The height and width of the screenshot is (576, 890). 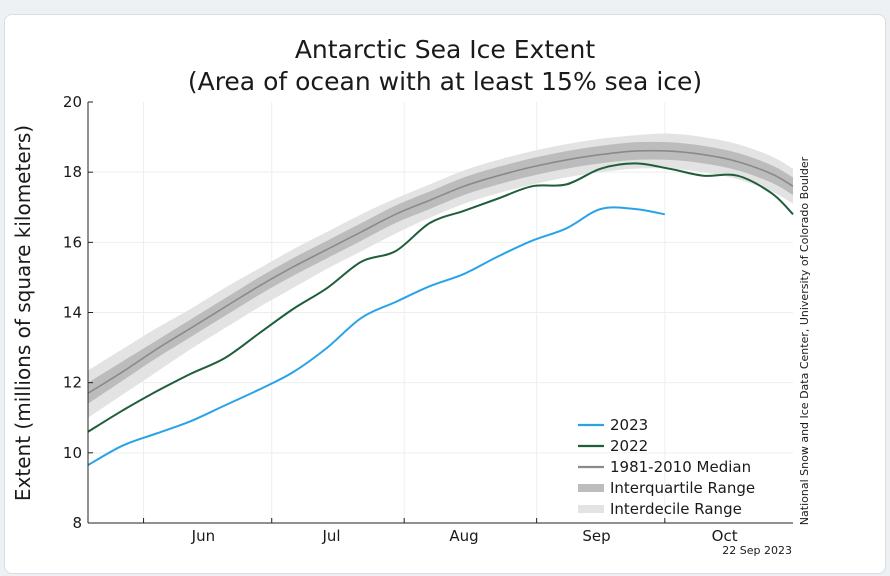 I want to click on y-tick-label: 12, so click(x=72, y=383).